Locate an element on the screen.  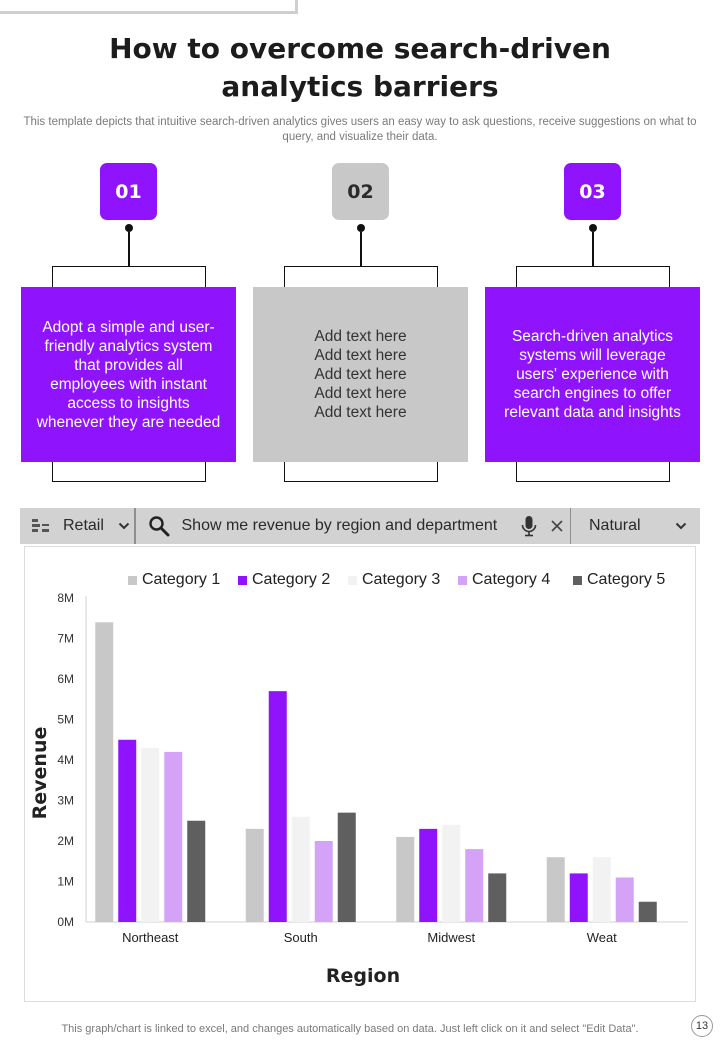
card-line: users' experience with is located at coordinates (592, 374).